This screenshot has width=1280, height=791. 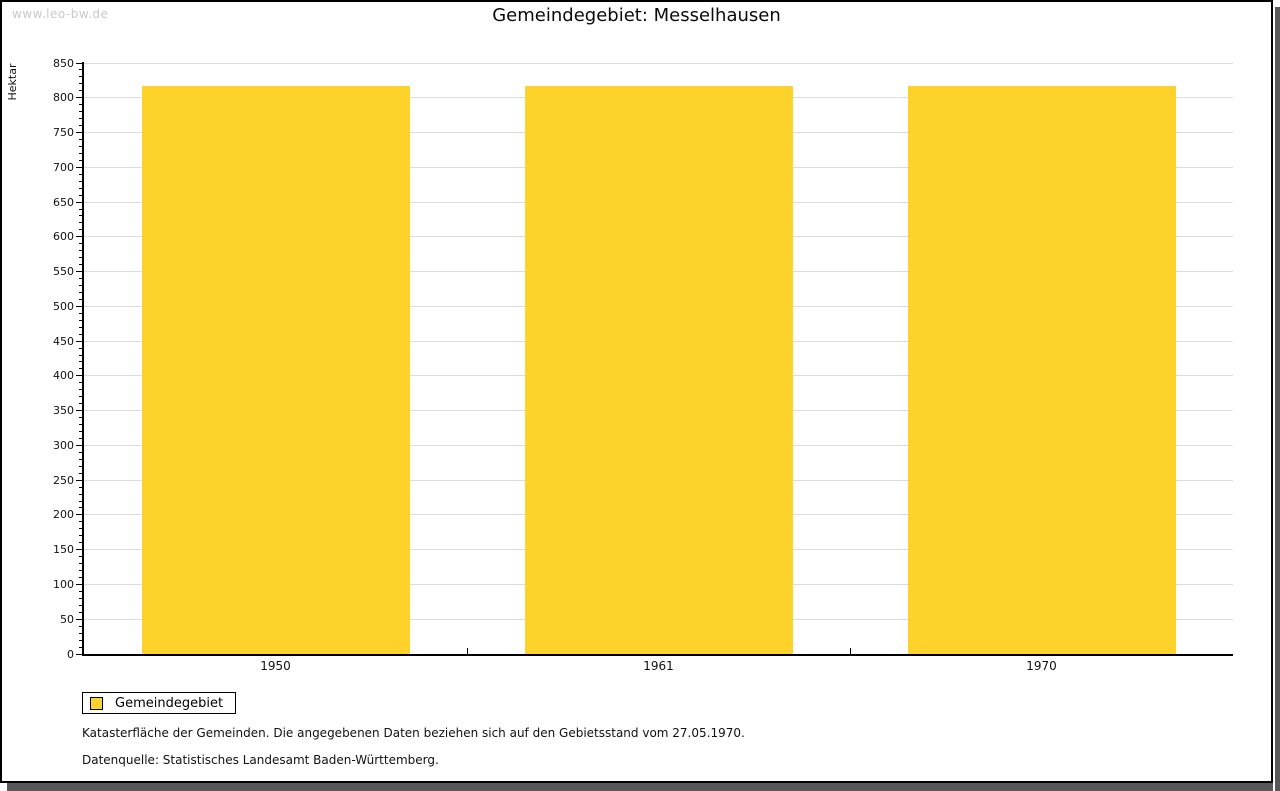 I want to click on y-tick-label: 400, so click(x=63, y=376).